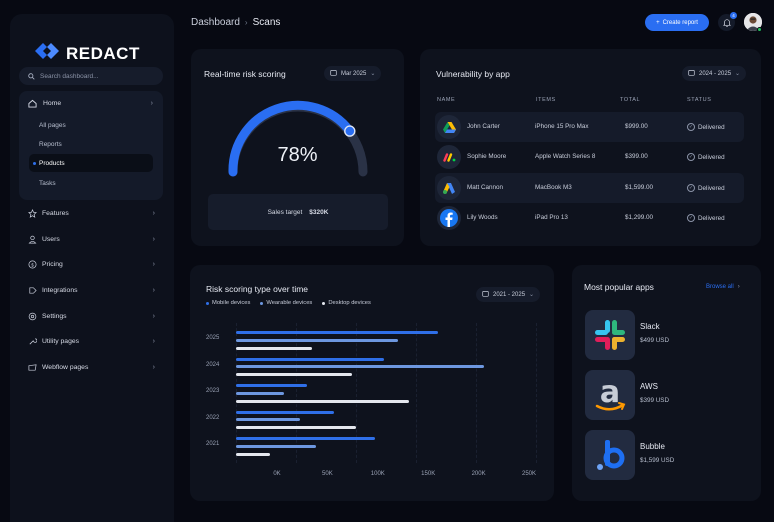  Describe the element at coordinates (91, 213) in the screenshot. I see `sidebar-item-features: Features ›` at that location.